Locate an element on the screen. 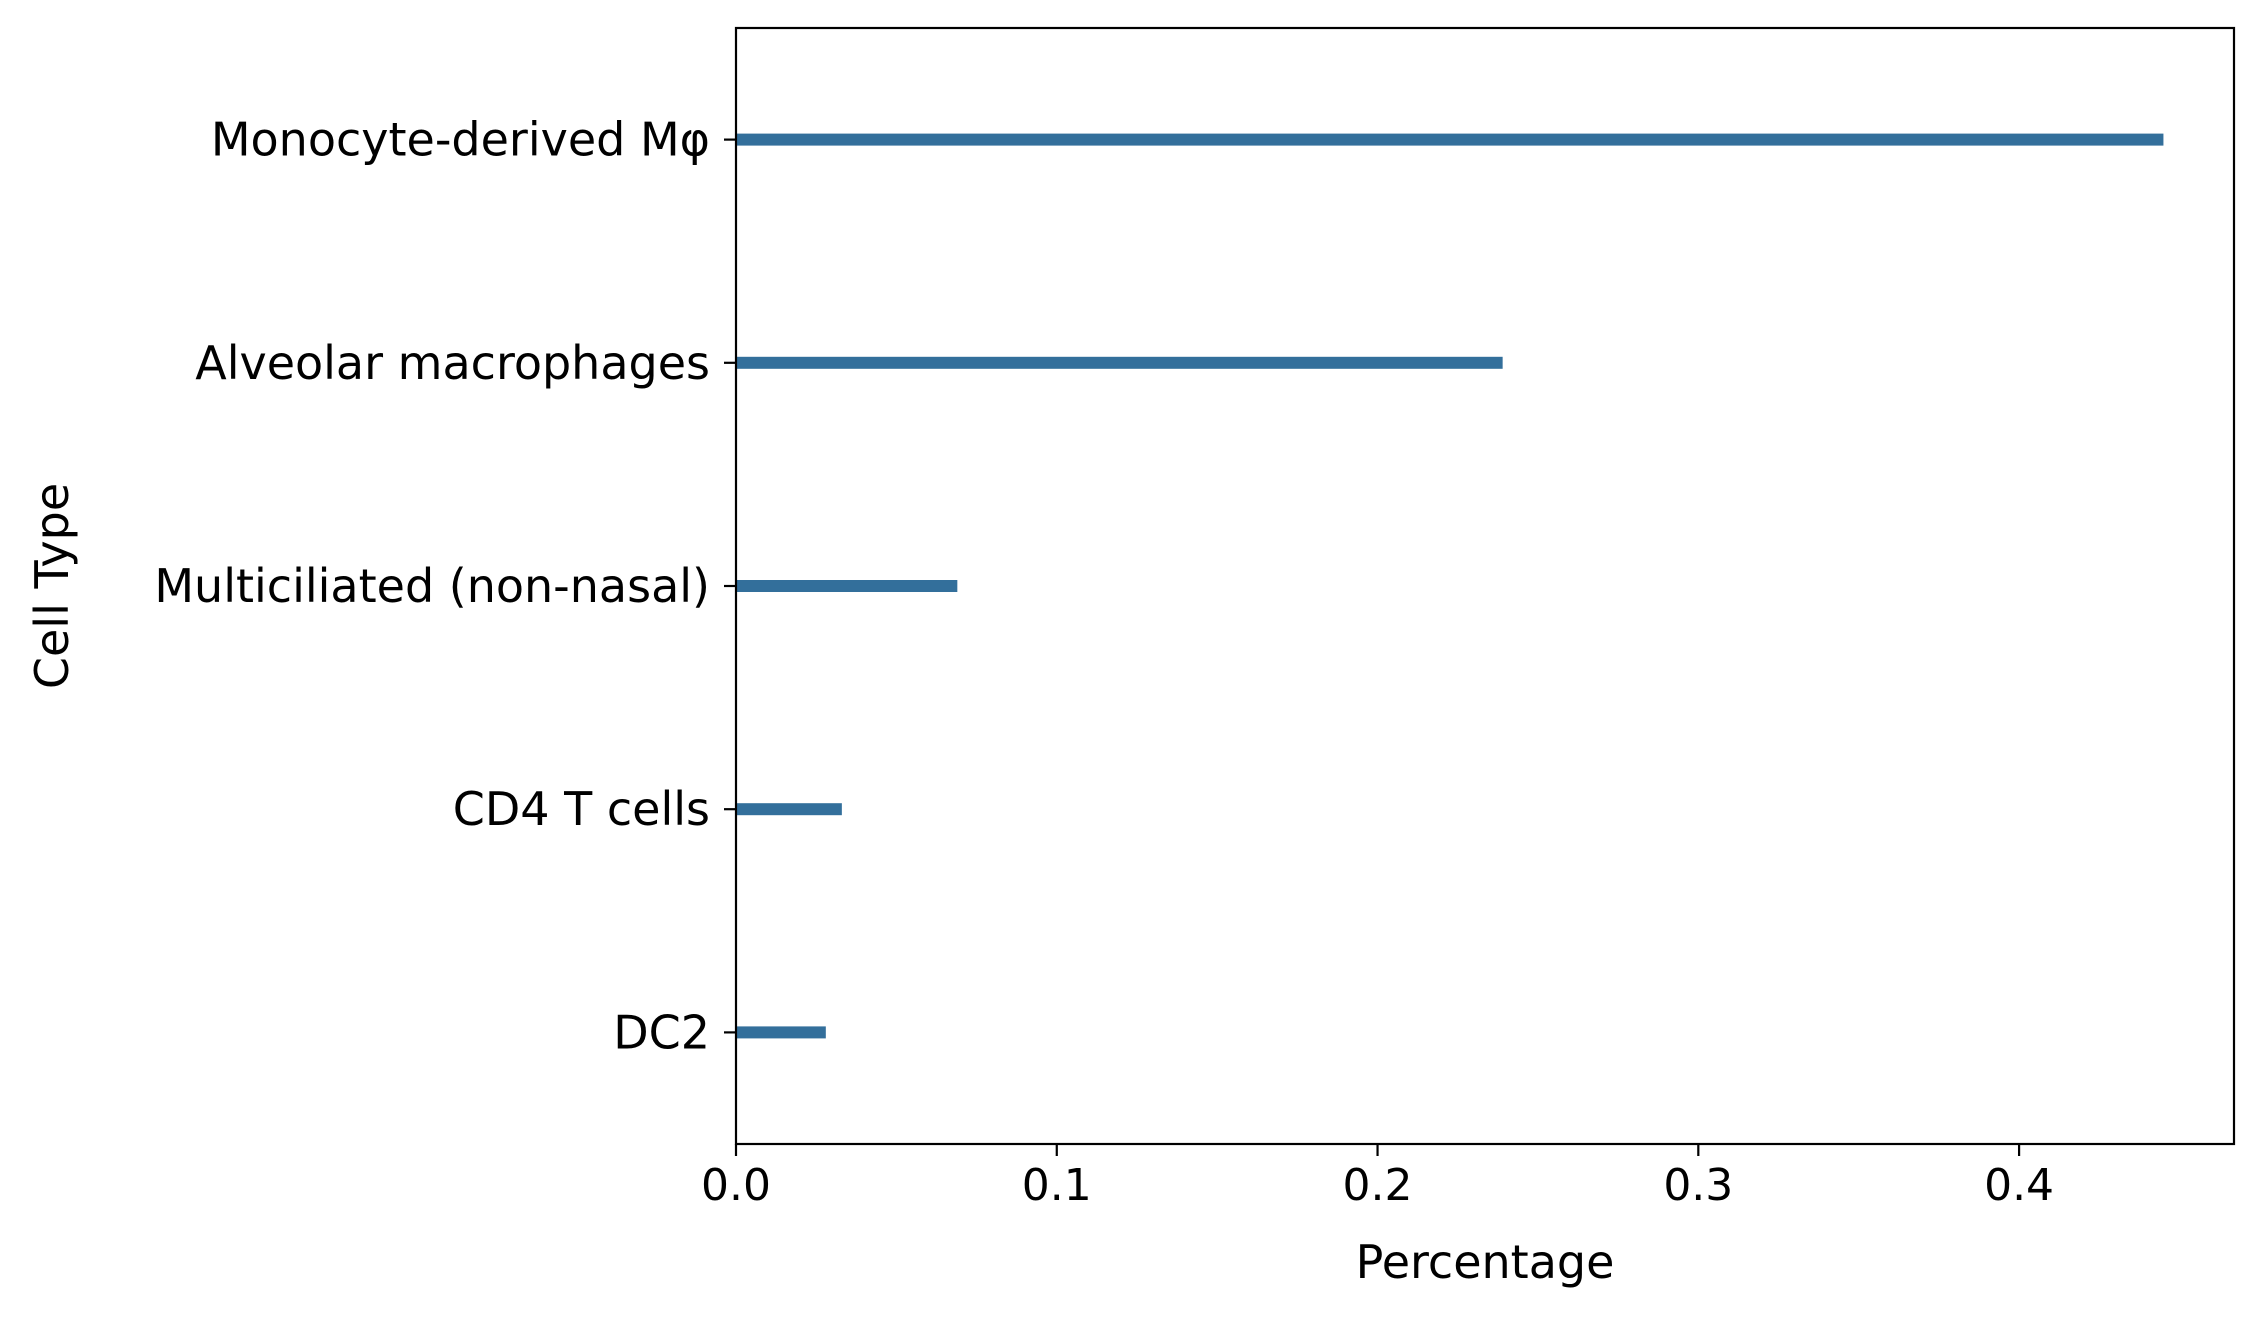  y-tick-label: Monocyte-derived Mφ is located at coordinates (460, 140).